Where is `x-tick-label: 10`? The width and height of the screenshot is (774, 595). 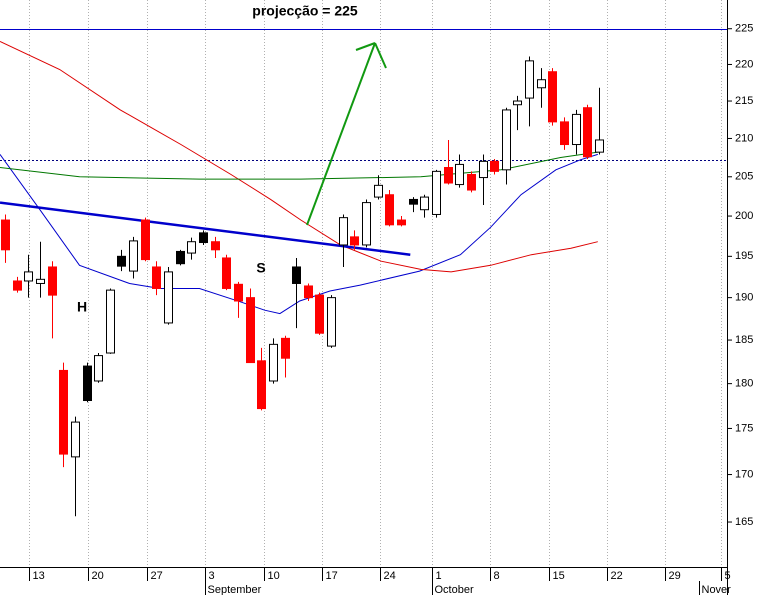 x-tick-label: 10 is located at coordinates (274, 576).